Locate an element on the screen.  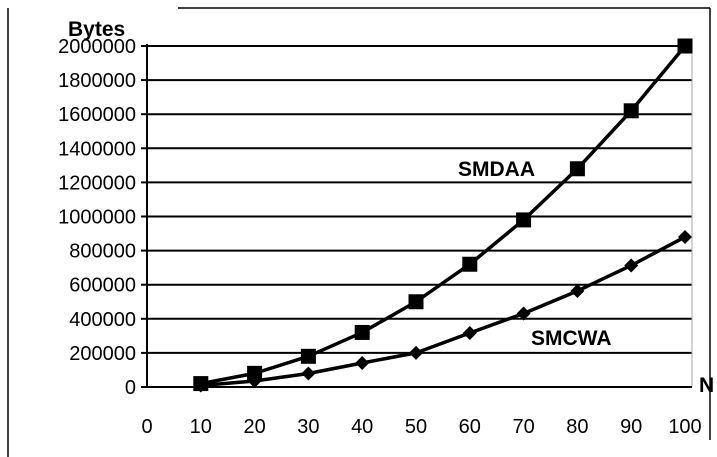
x-tick-label: 90 is located at coordinates (631, 427).